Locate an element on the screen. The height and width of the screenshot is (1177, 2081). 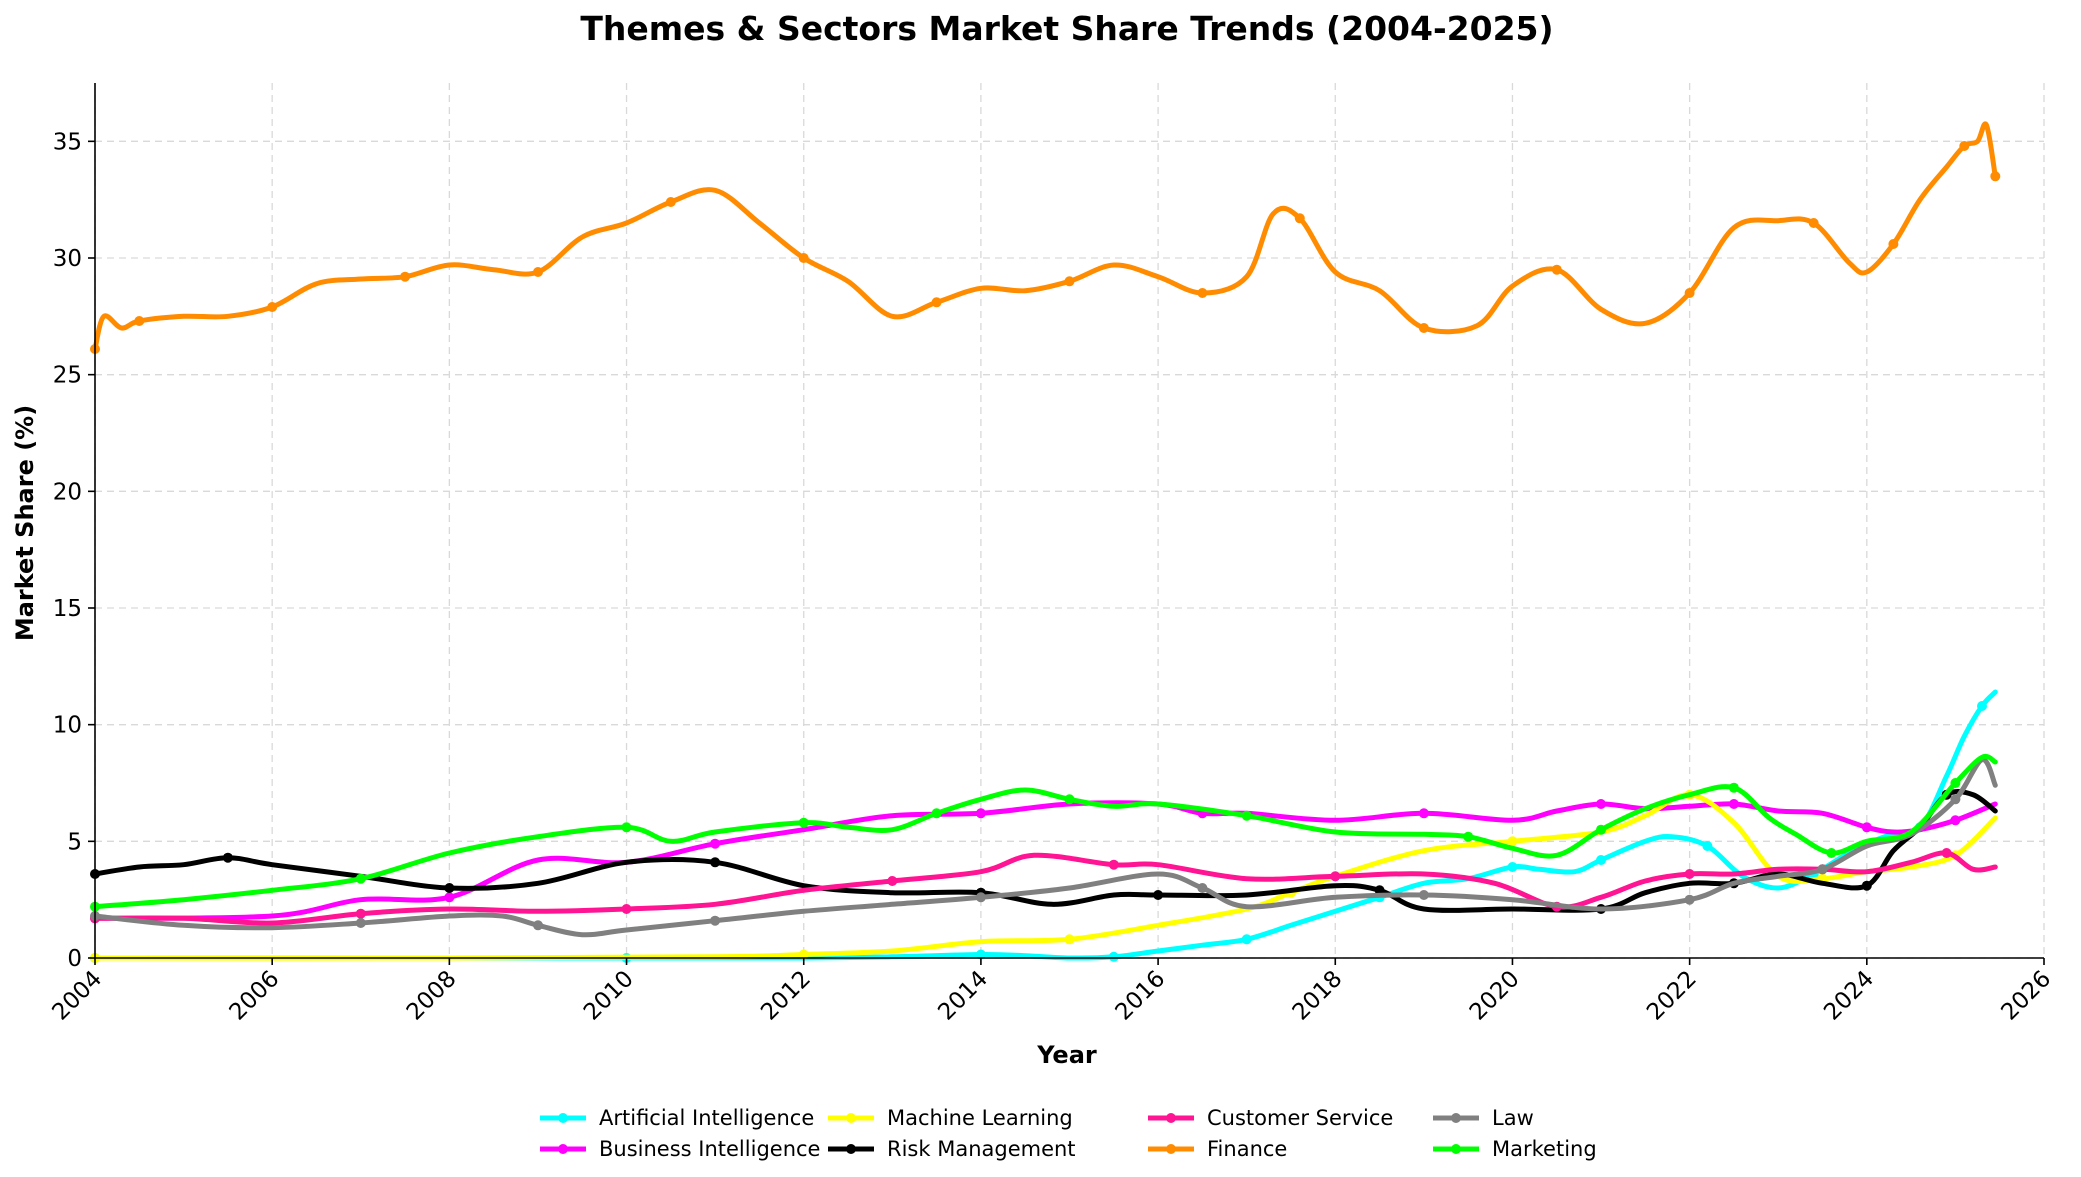
series-line-machine-learning is located at coordinates (1045, 876).